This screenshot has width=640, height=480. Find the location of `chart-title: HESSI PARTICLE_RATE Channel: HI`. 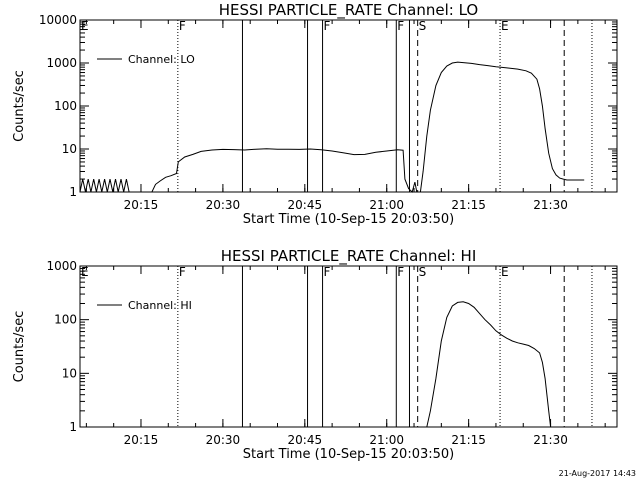

chart-title: HESSI PARTICLE_RATE Channel: HI is located at coordinates (349, 256).